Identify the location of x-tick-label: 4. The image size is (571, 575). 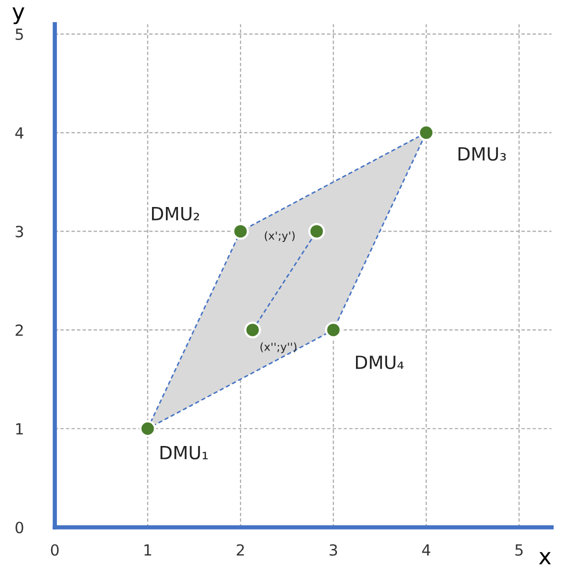
(426, 550).